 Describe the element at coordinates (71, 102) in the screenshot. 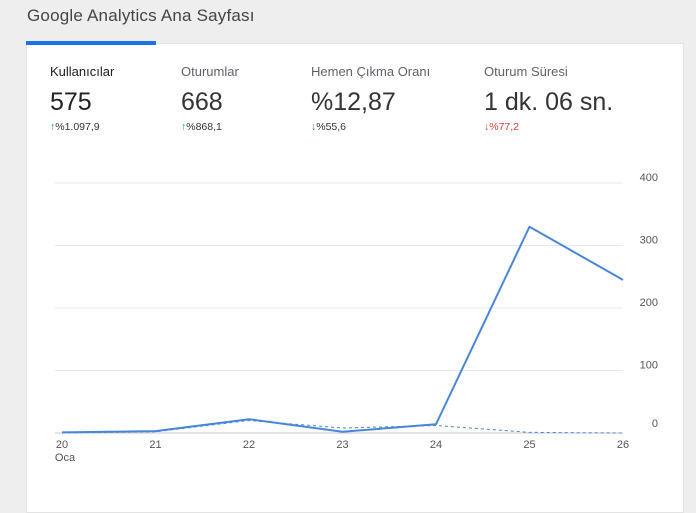

I see `metric-value: 575` at that location.